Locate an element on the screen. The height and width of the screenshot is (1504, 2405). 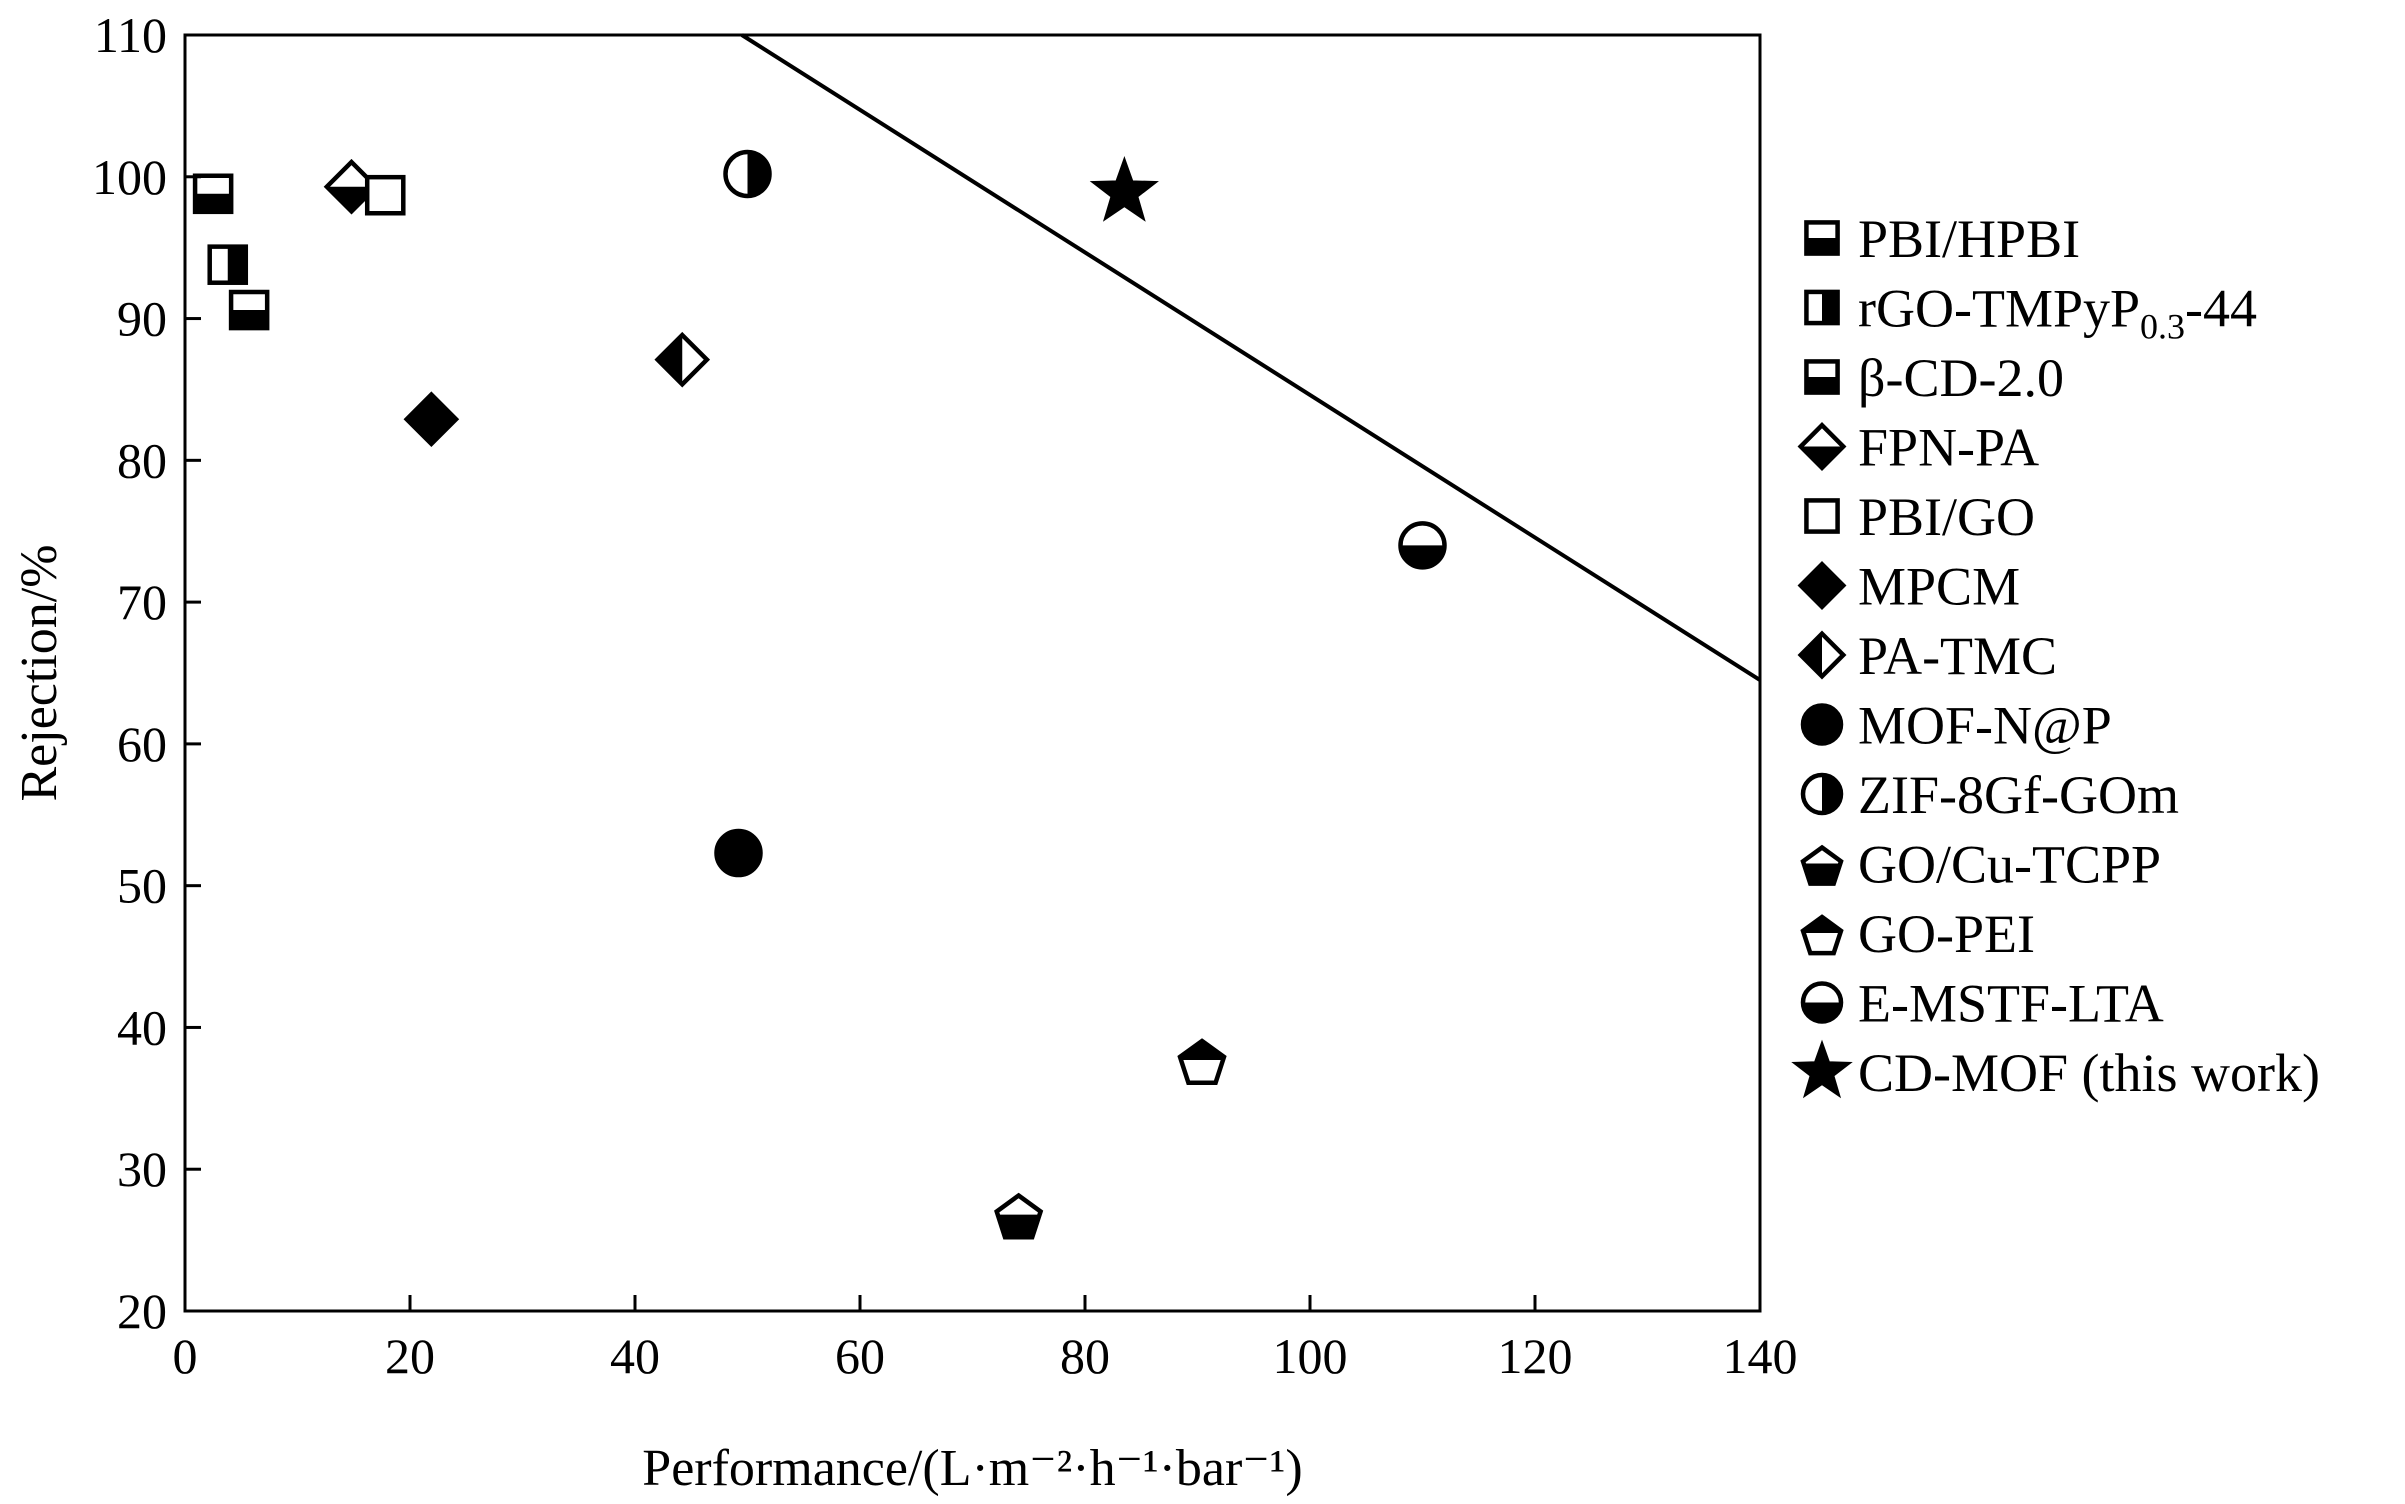
y-tick-label: 20 is located at coordinates (142, 1311).